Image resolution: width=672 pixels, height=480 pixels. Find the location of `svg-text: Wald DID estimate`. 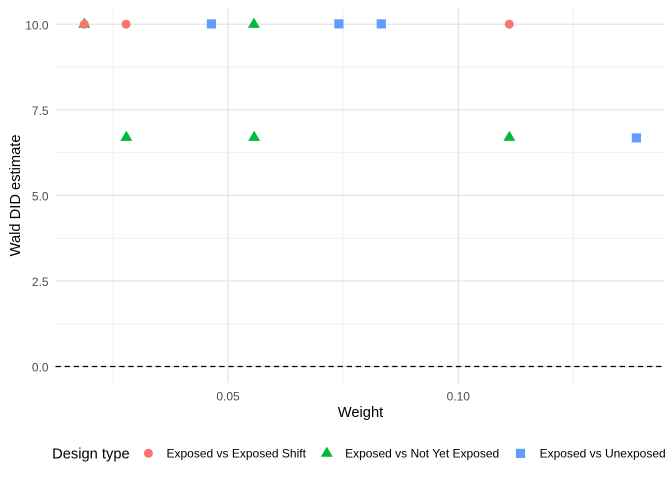

svg-text: Wald DID estimate is located at coordinates (16, 195).